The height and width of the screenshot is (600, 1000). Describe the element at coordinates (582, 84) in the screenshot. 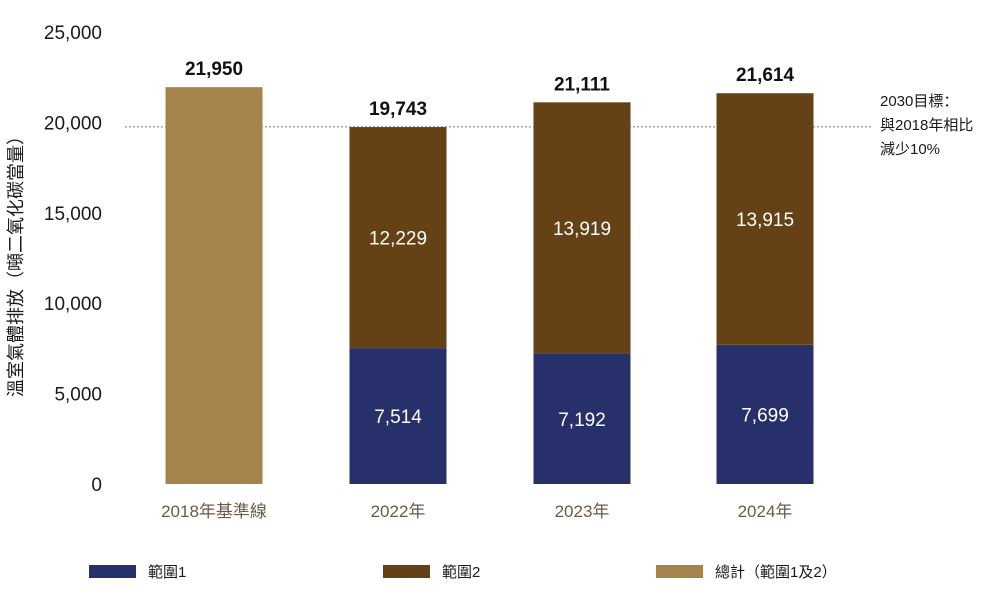

I see `bar-total-label: 21,111` at that location.